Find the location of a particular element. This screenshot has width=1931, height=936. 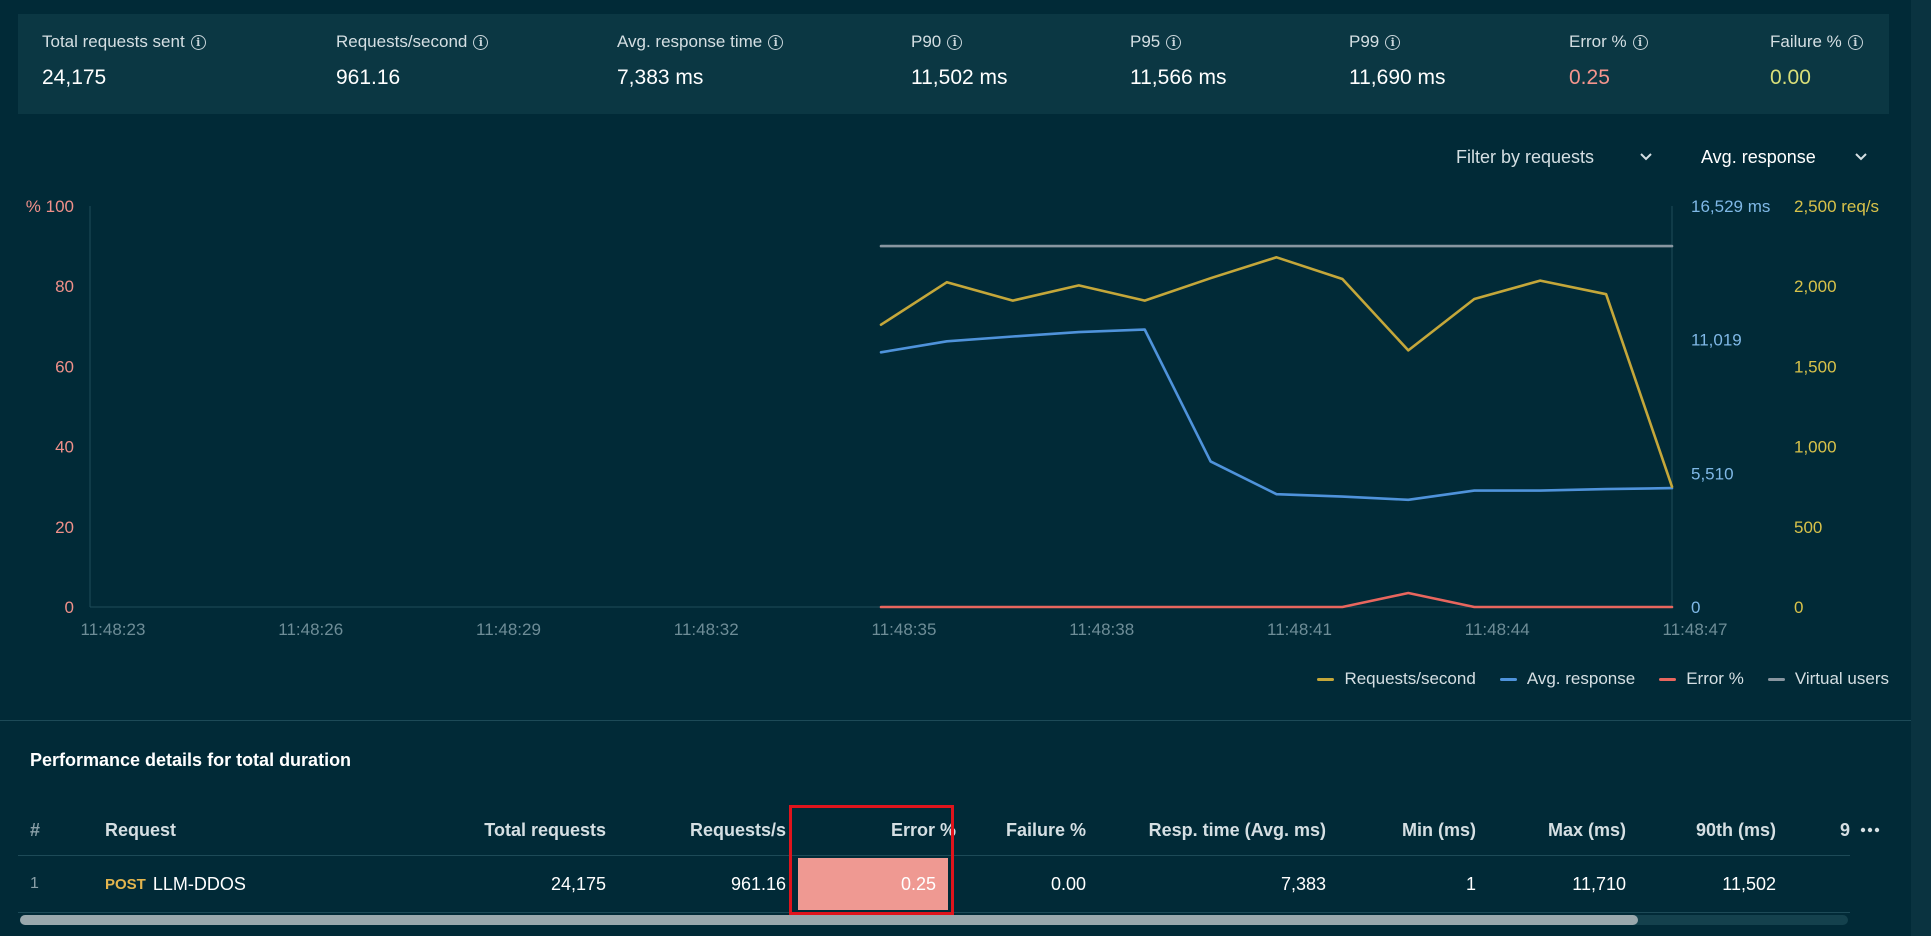

col-total-requests: Total requests is located at coordinates (545, 829).